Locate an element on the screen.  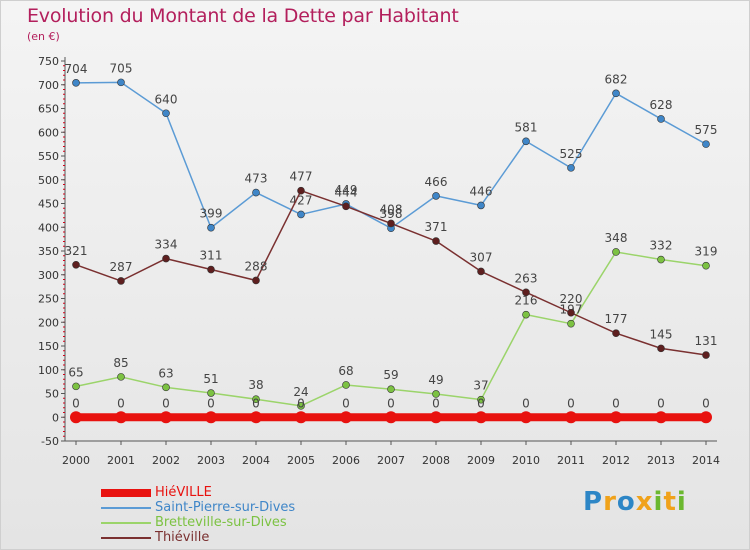
y-tick-label: 650 is located at coordinates (48, 109).